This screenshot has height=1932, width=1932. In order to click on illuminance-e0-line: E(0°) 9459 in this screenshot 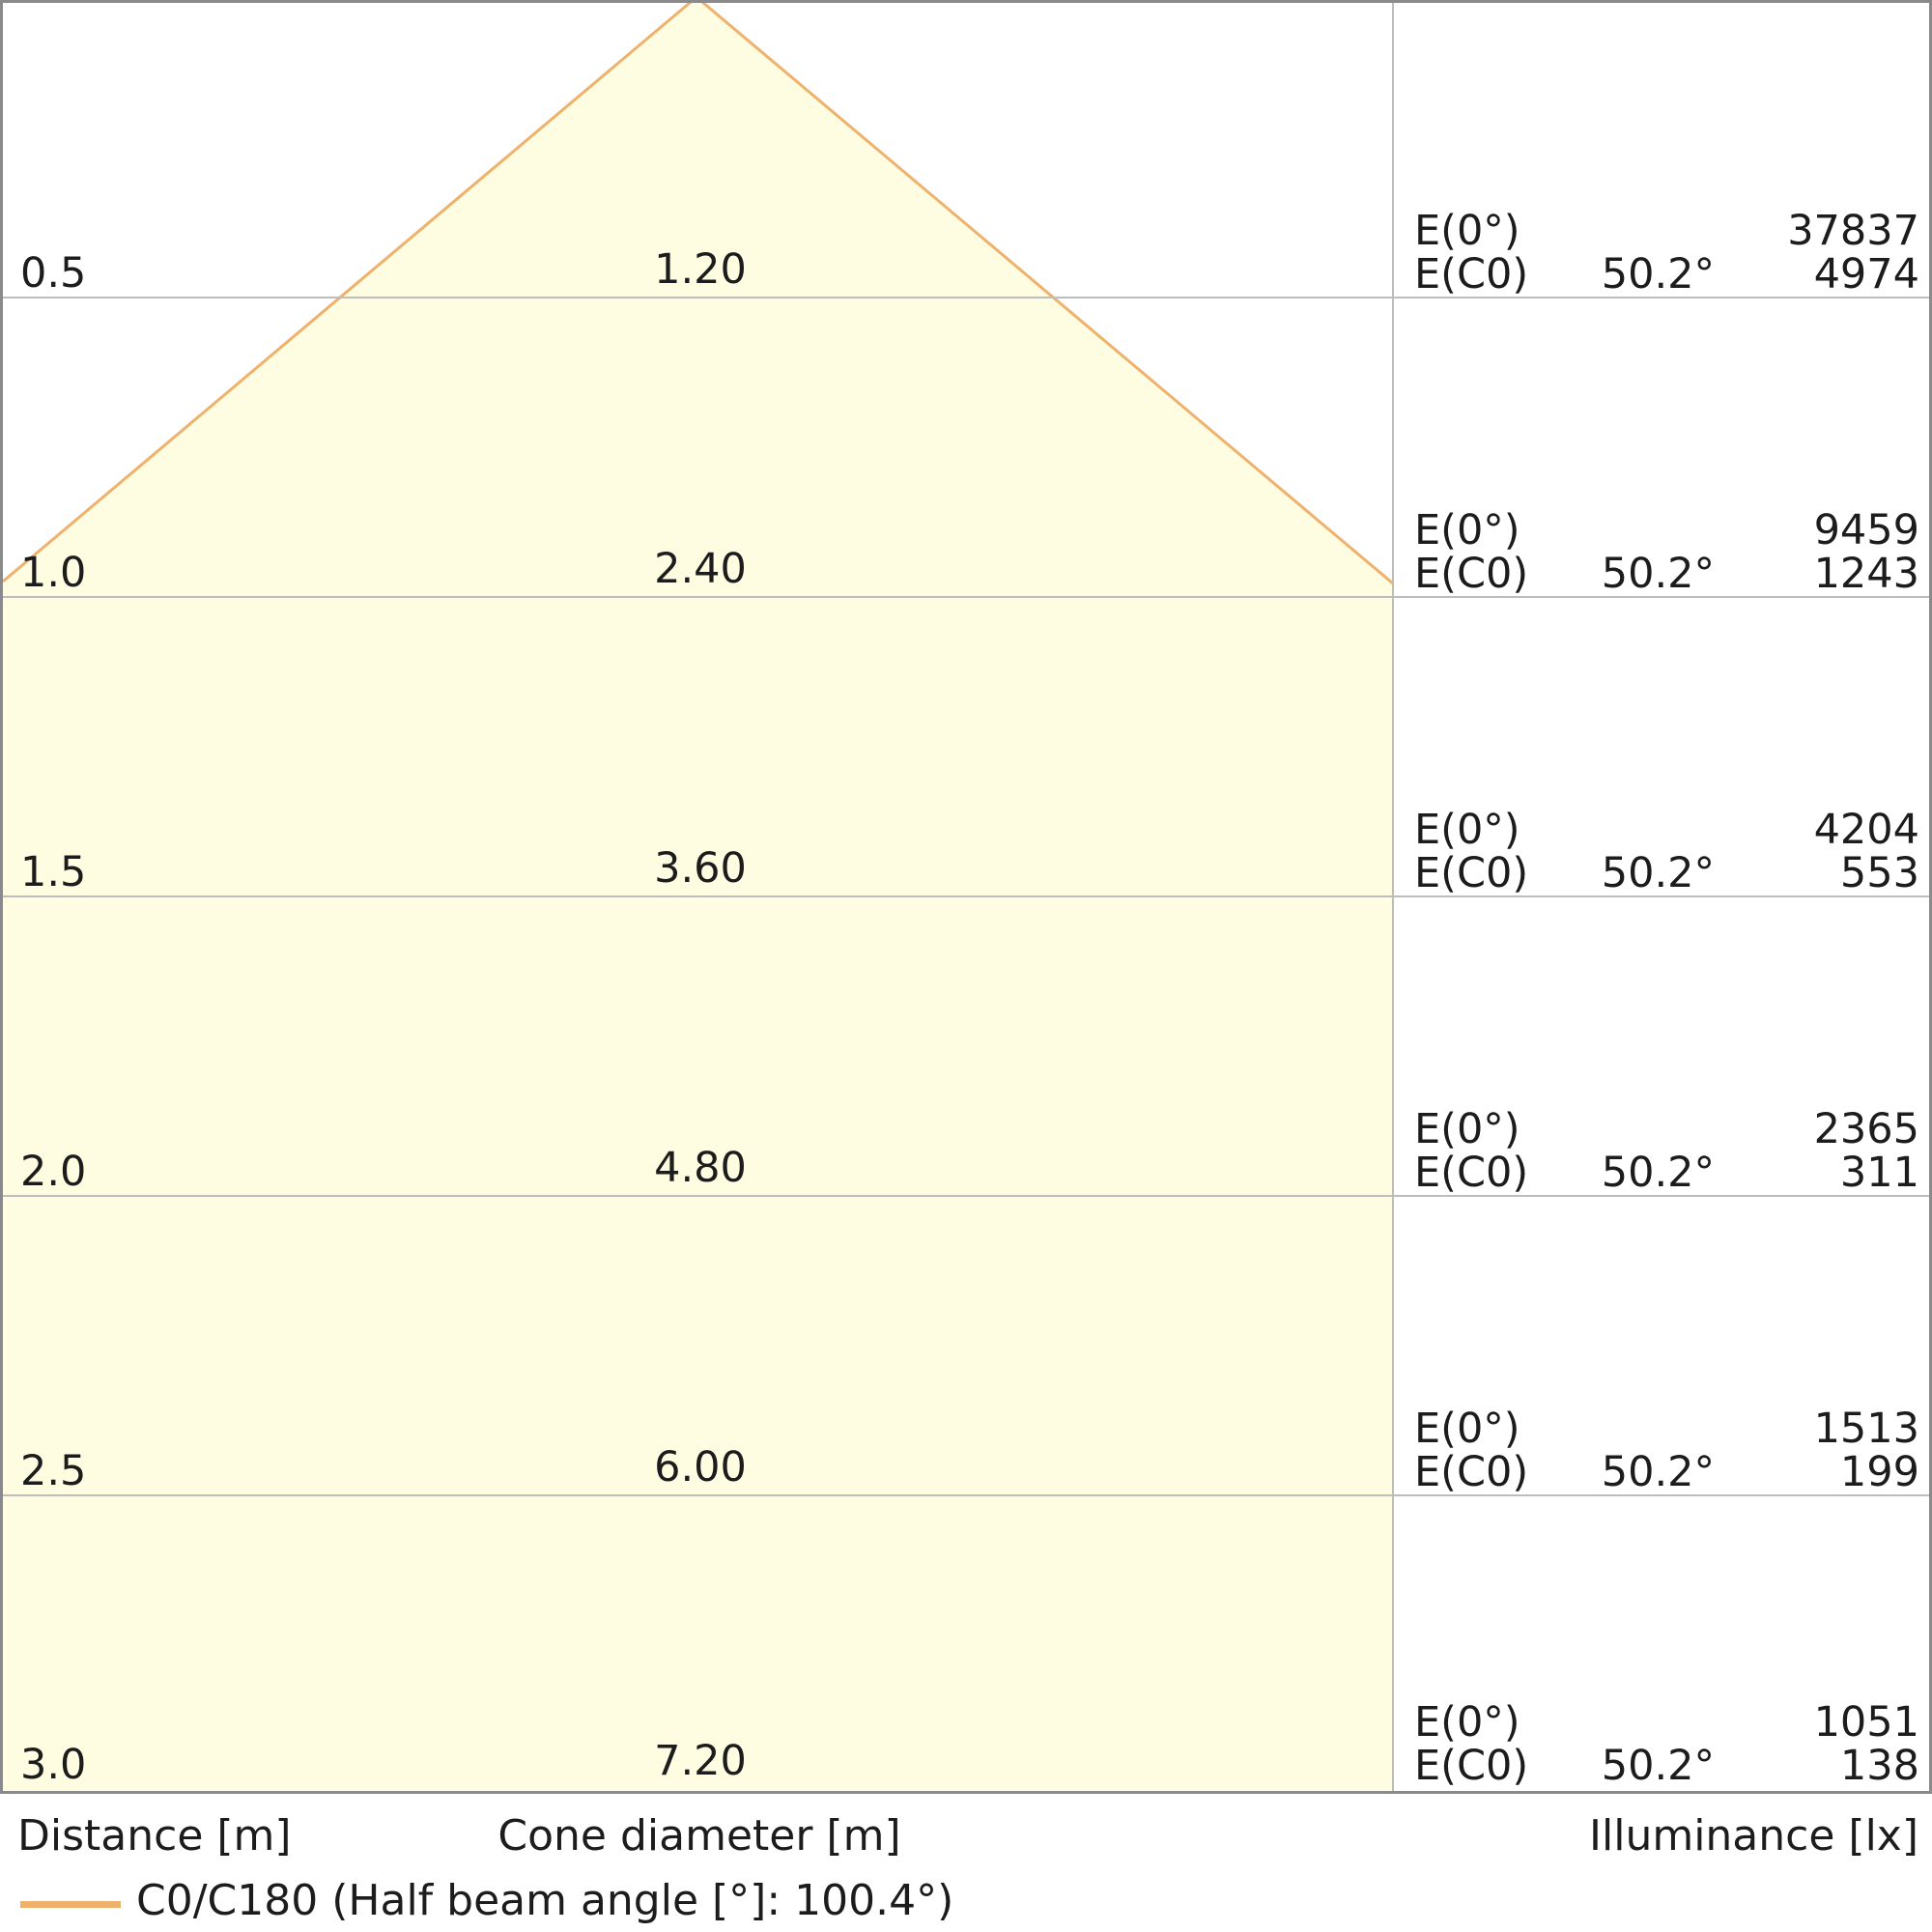, I will do `click(1661, 531)`.